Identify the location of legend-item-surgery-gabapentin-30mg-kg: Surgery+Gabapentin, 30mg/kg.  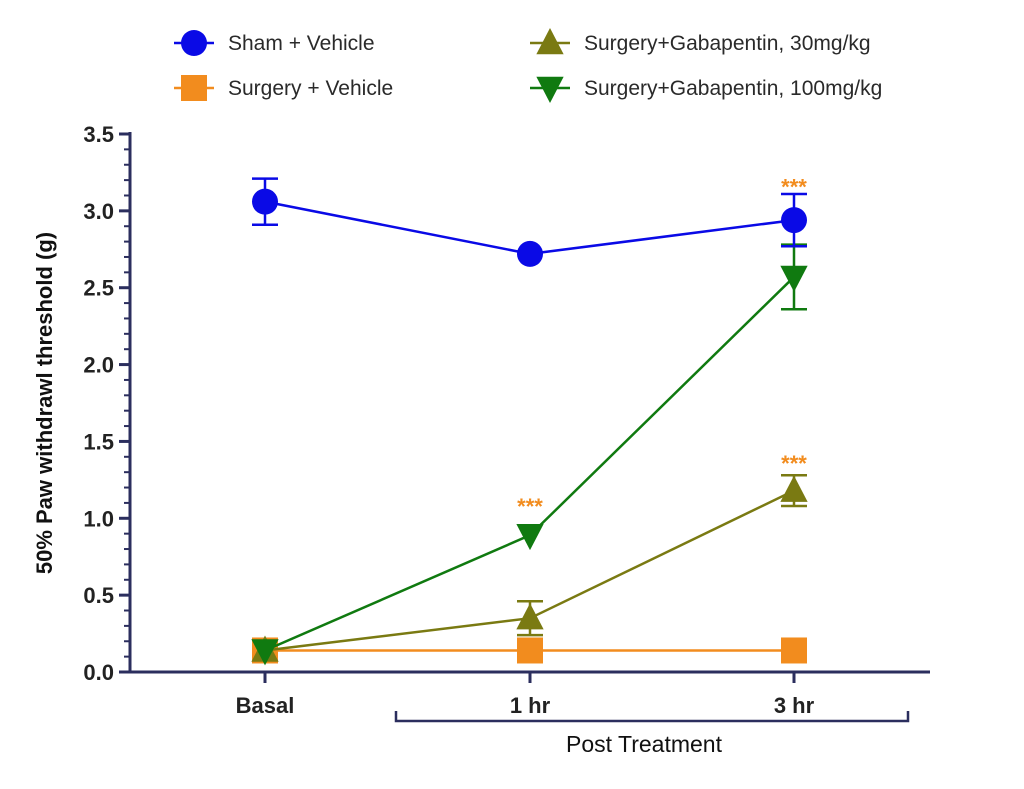
(700, 41).